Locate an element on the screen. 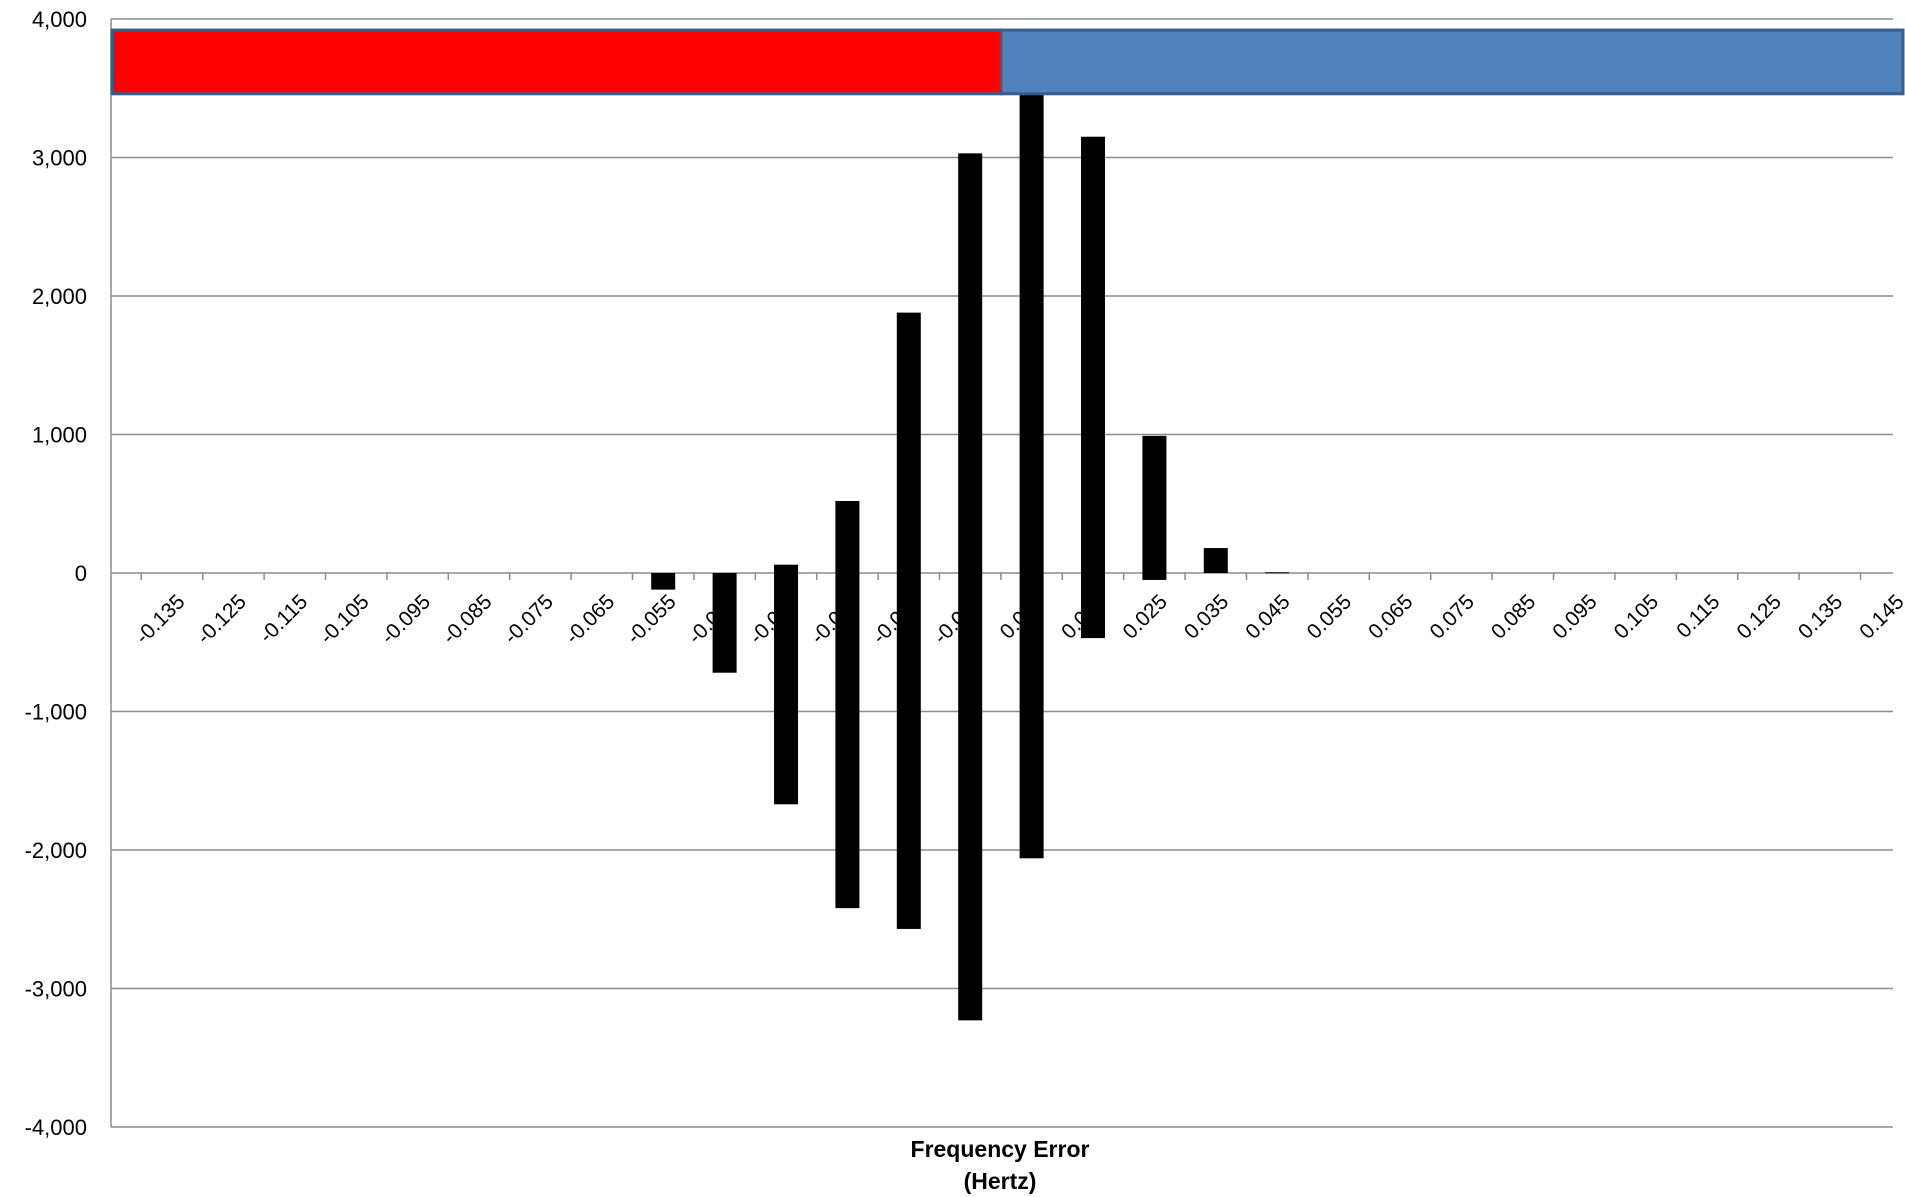  x-tick-label: -0.115 is located at coordinates (283, 618).